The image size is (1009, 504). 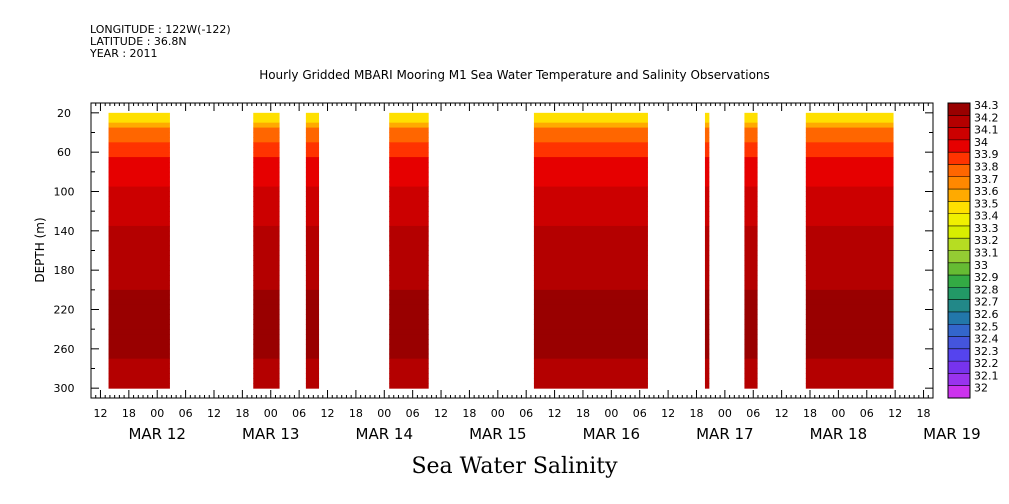 I want to click on y-tick-label: 300, so click(x=64, y=388).